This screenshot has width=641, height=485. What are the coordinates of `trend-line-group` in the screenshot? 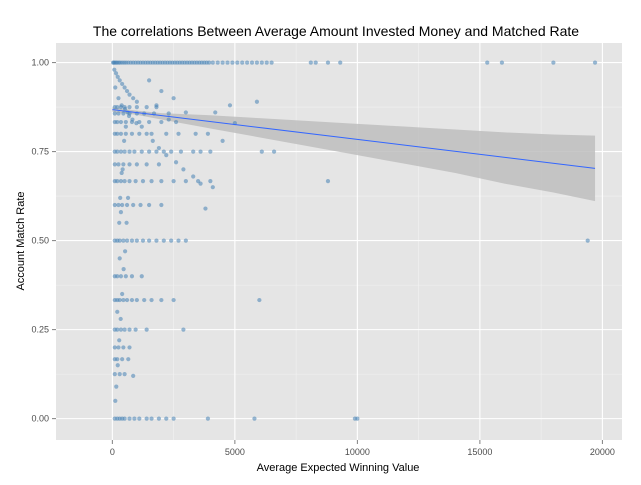 It's located at (354, 139).